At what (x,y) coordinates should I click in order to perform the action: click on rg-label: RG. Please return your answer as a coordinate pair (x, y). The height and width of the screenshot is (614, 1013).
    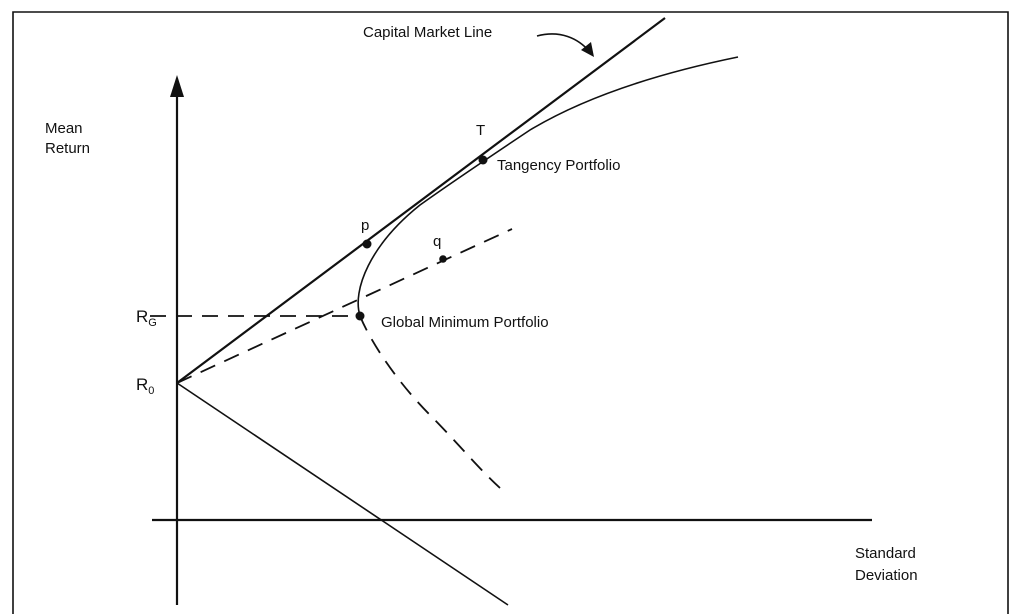
    Looking at the image, I should click on (146, 318).